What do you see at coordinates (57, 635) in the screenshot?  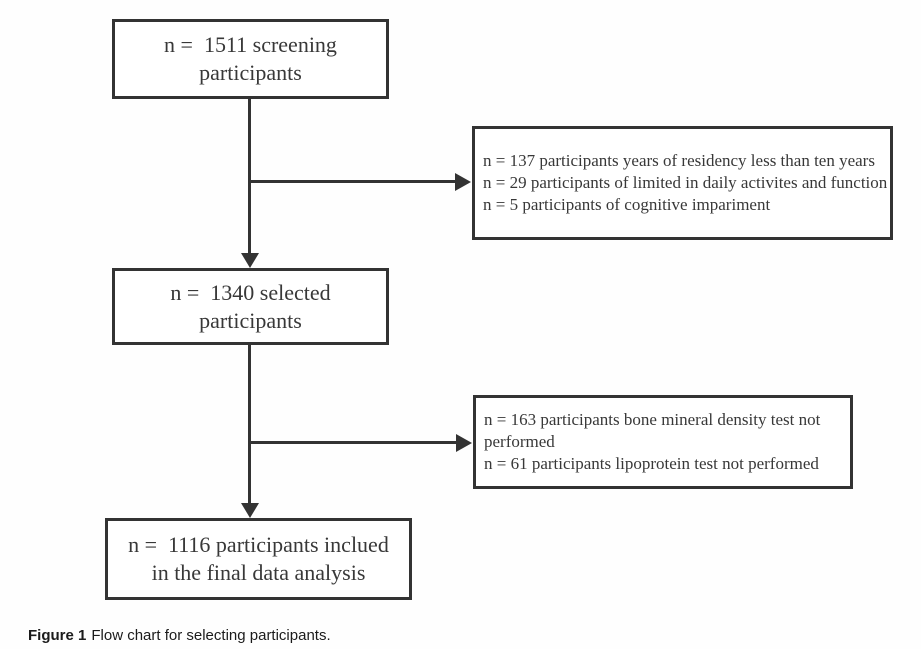 I see `figure-caption-label: Figure 1` at bounding box center [57, 635].